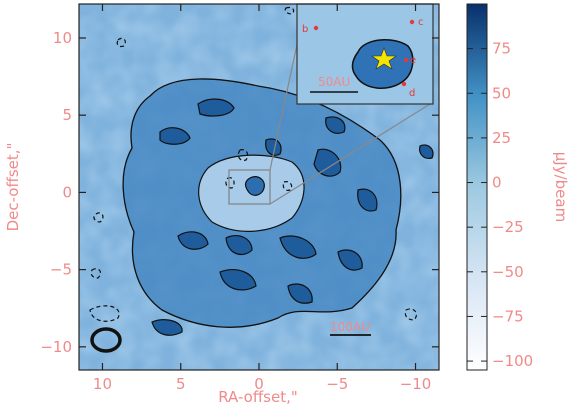 The height and width of the screenshot is (408, 580). Describe the element at coordinates (384, 58) in the screenshot. I see `star-marker` at that location.